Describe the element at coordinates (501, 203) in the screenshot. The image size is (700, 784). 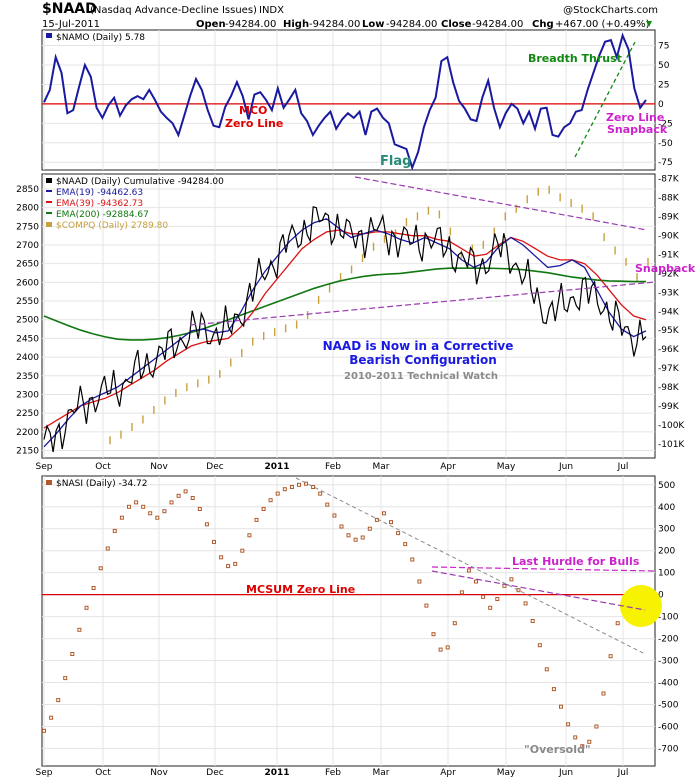
I see `upper-trendline` at that location.